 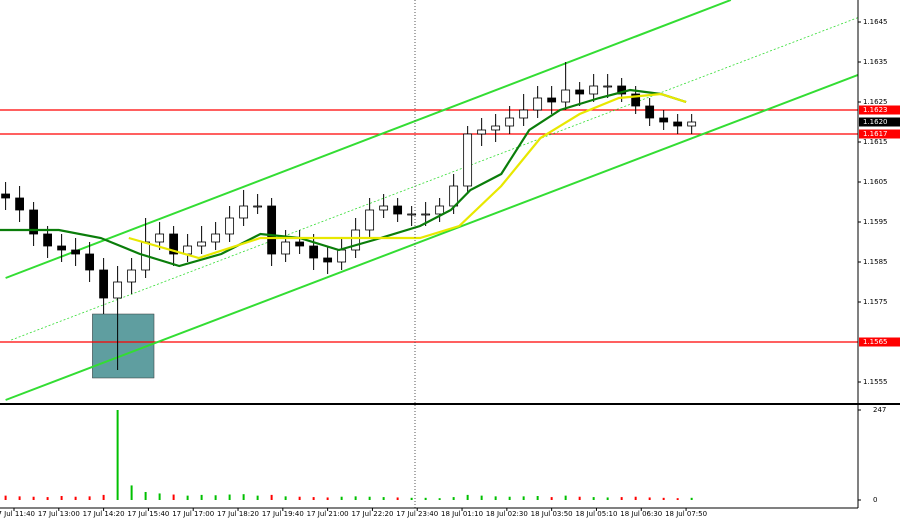 I want to click on x-tick-label: 17 Jul 22:20, so click(x=372, y=514).